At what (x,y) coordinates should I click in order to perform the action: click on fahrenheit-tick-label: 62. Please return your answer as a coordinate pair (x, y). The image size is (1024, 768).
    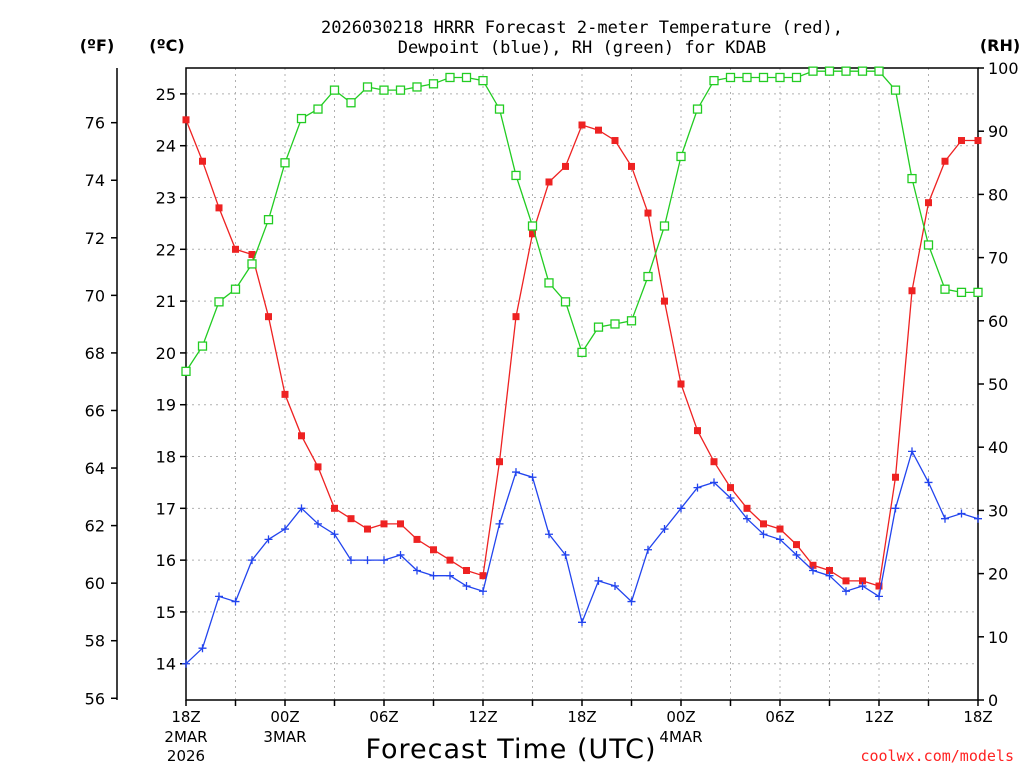
    Looking at the image, I should click on (95, 526).